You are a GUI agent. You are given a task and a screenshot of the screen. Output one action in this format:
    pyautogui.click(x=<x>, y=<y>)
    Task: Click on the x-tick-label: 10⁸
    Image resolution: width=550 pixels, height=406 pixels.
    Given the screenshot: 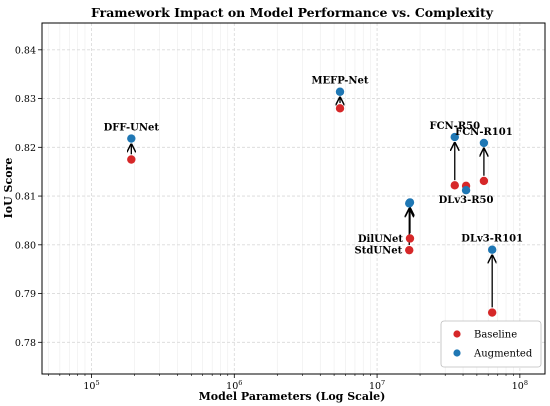 What is the action you would take?
    pyautogui.click(x=520, y=385)
    